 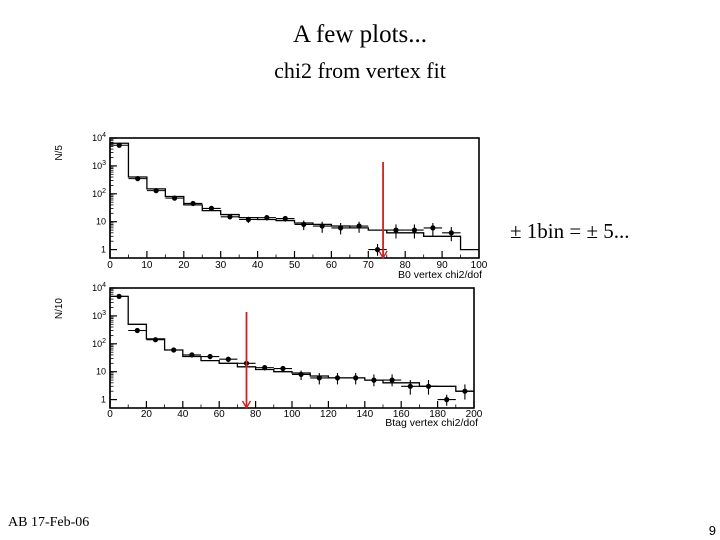 I want to click on footer-author-date: AB 17-Feb-06, so click(x=49, y=522).